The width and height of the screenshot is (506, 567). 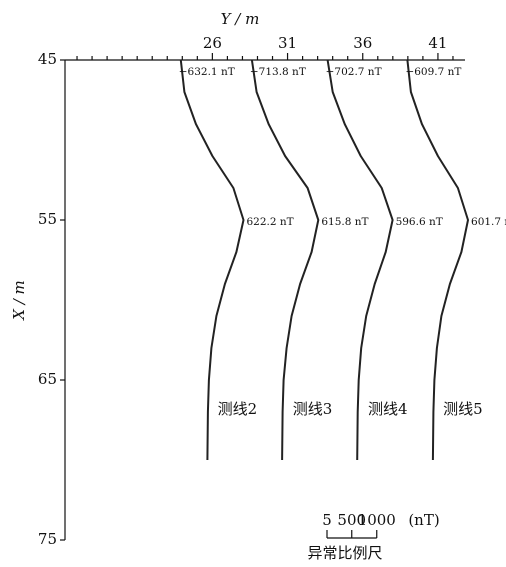 I want to click on series-label: 测线5, so click(x=463, y=409).